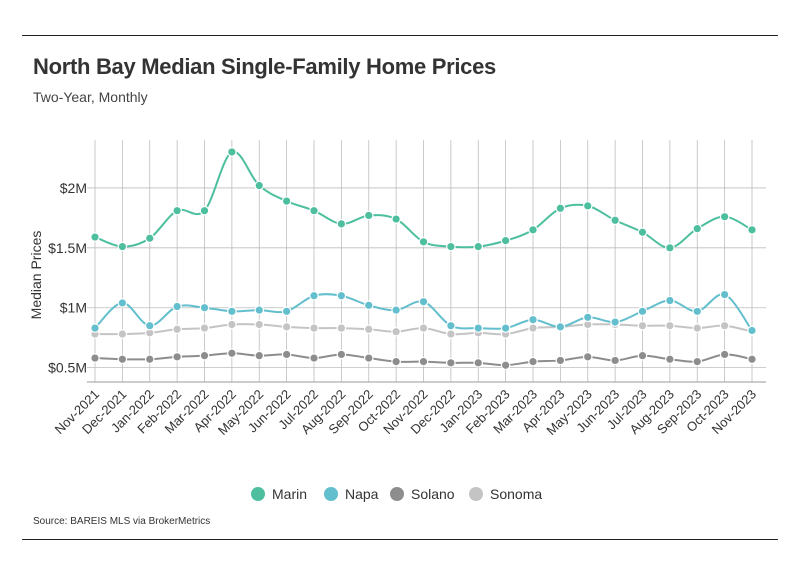 This screenshot has height=575, width=799. Describe the element at coordinates (289, 494) in the screenshot. I see `legend-label-marin: Marin` at that location.